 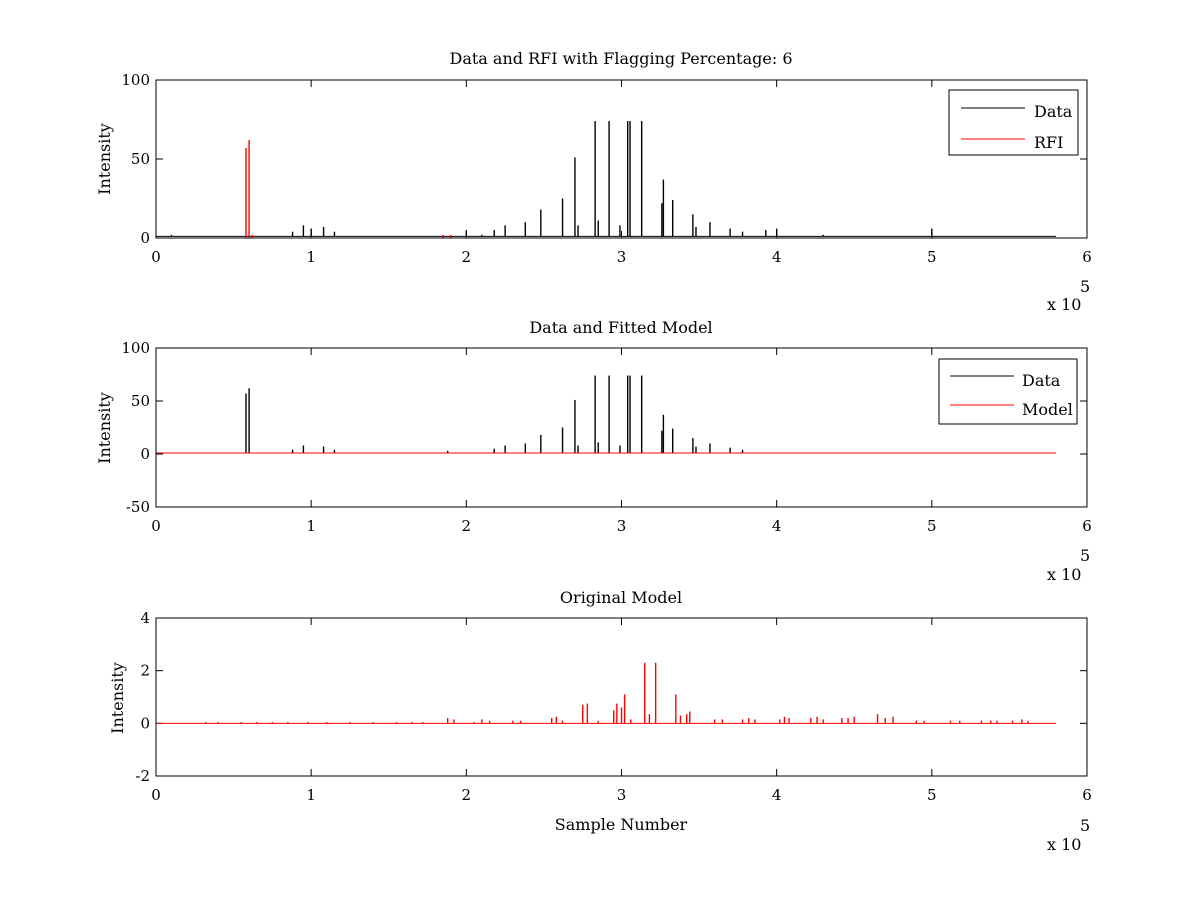 I want to click on x-axis-label: Sample Number, so click(x=621, y=824).